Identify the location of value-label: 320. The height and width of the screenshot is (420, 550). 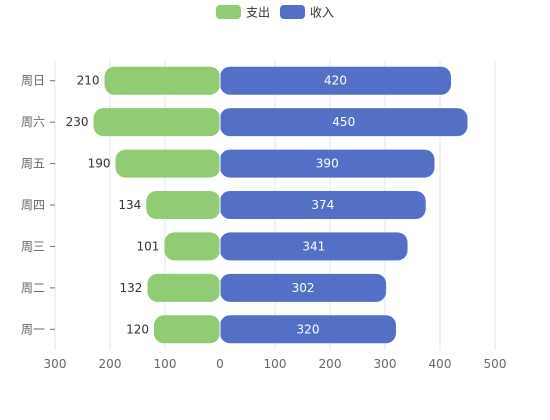
(308, 329).